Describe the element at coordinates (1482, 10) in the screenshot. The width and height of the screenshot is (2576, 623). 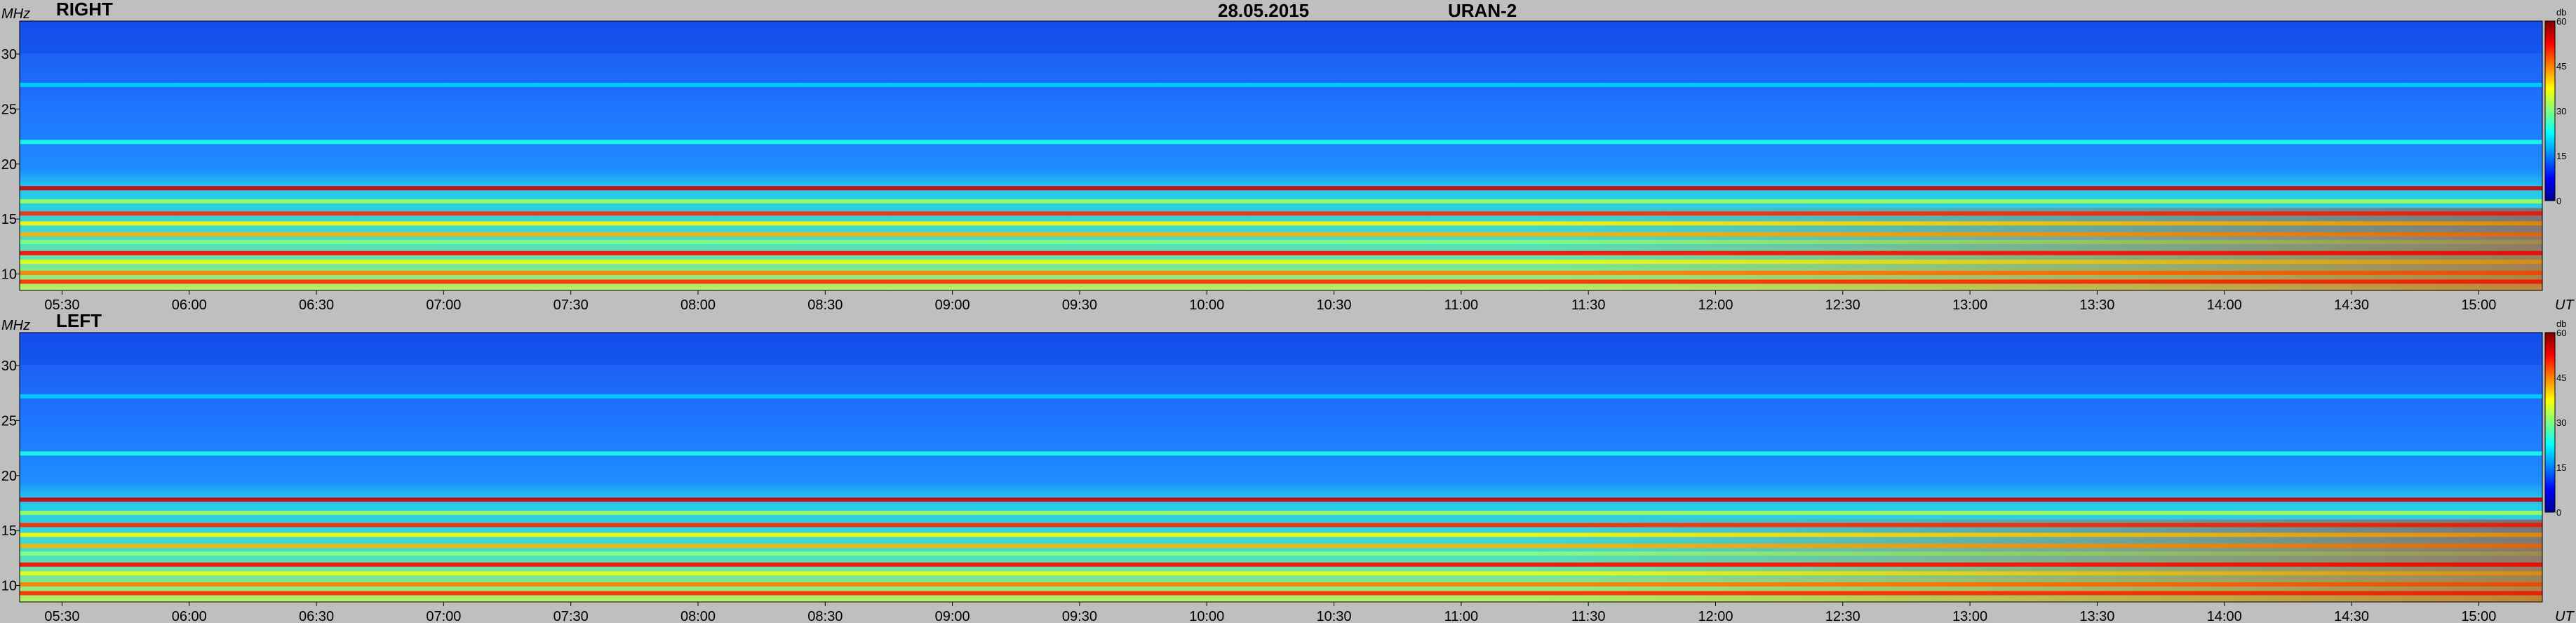
I see `station-label: URAN-2` at that location.